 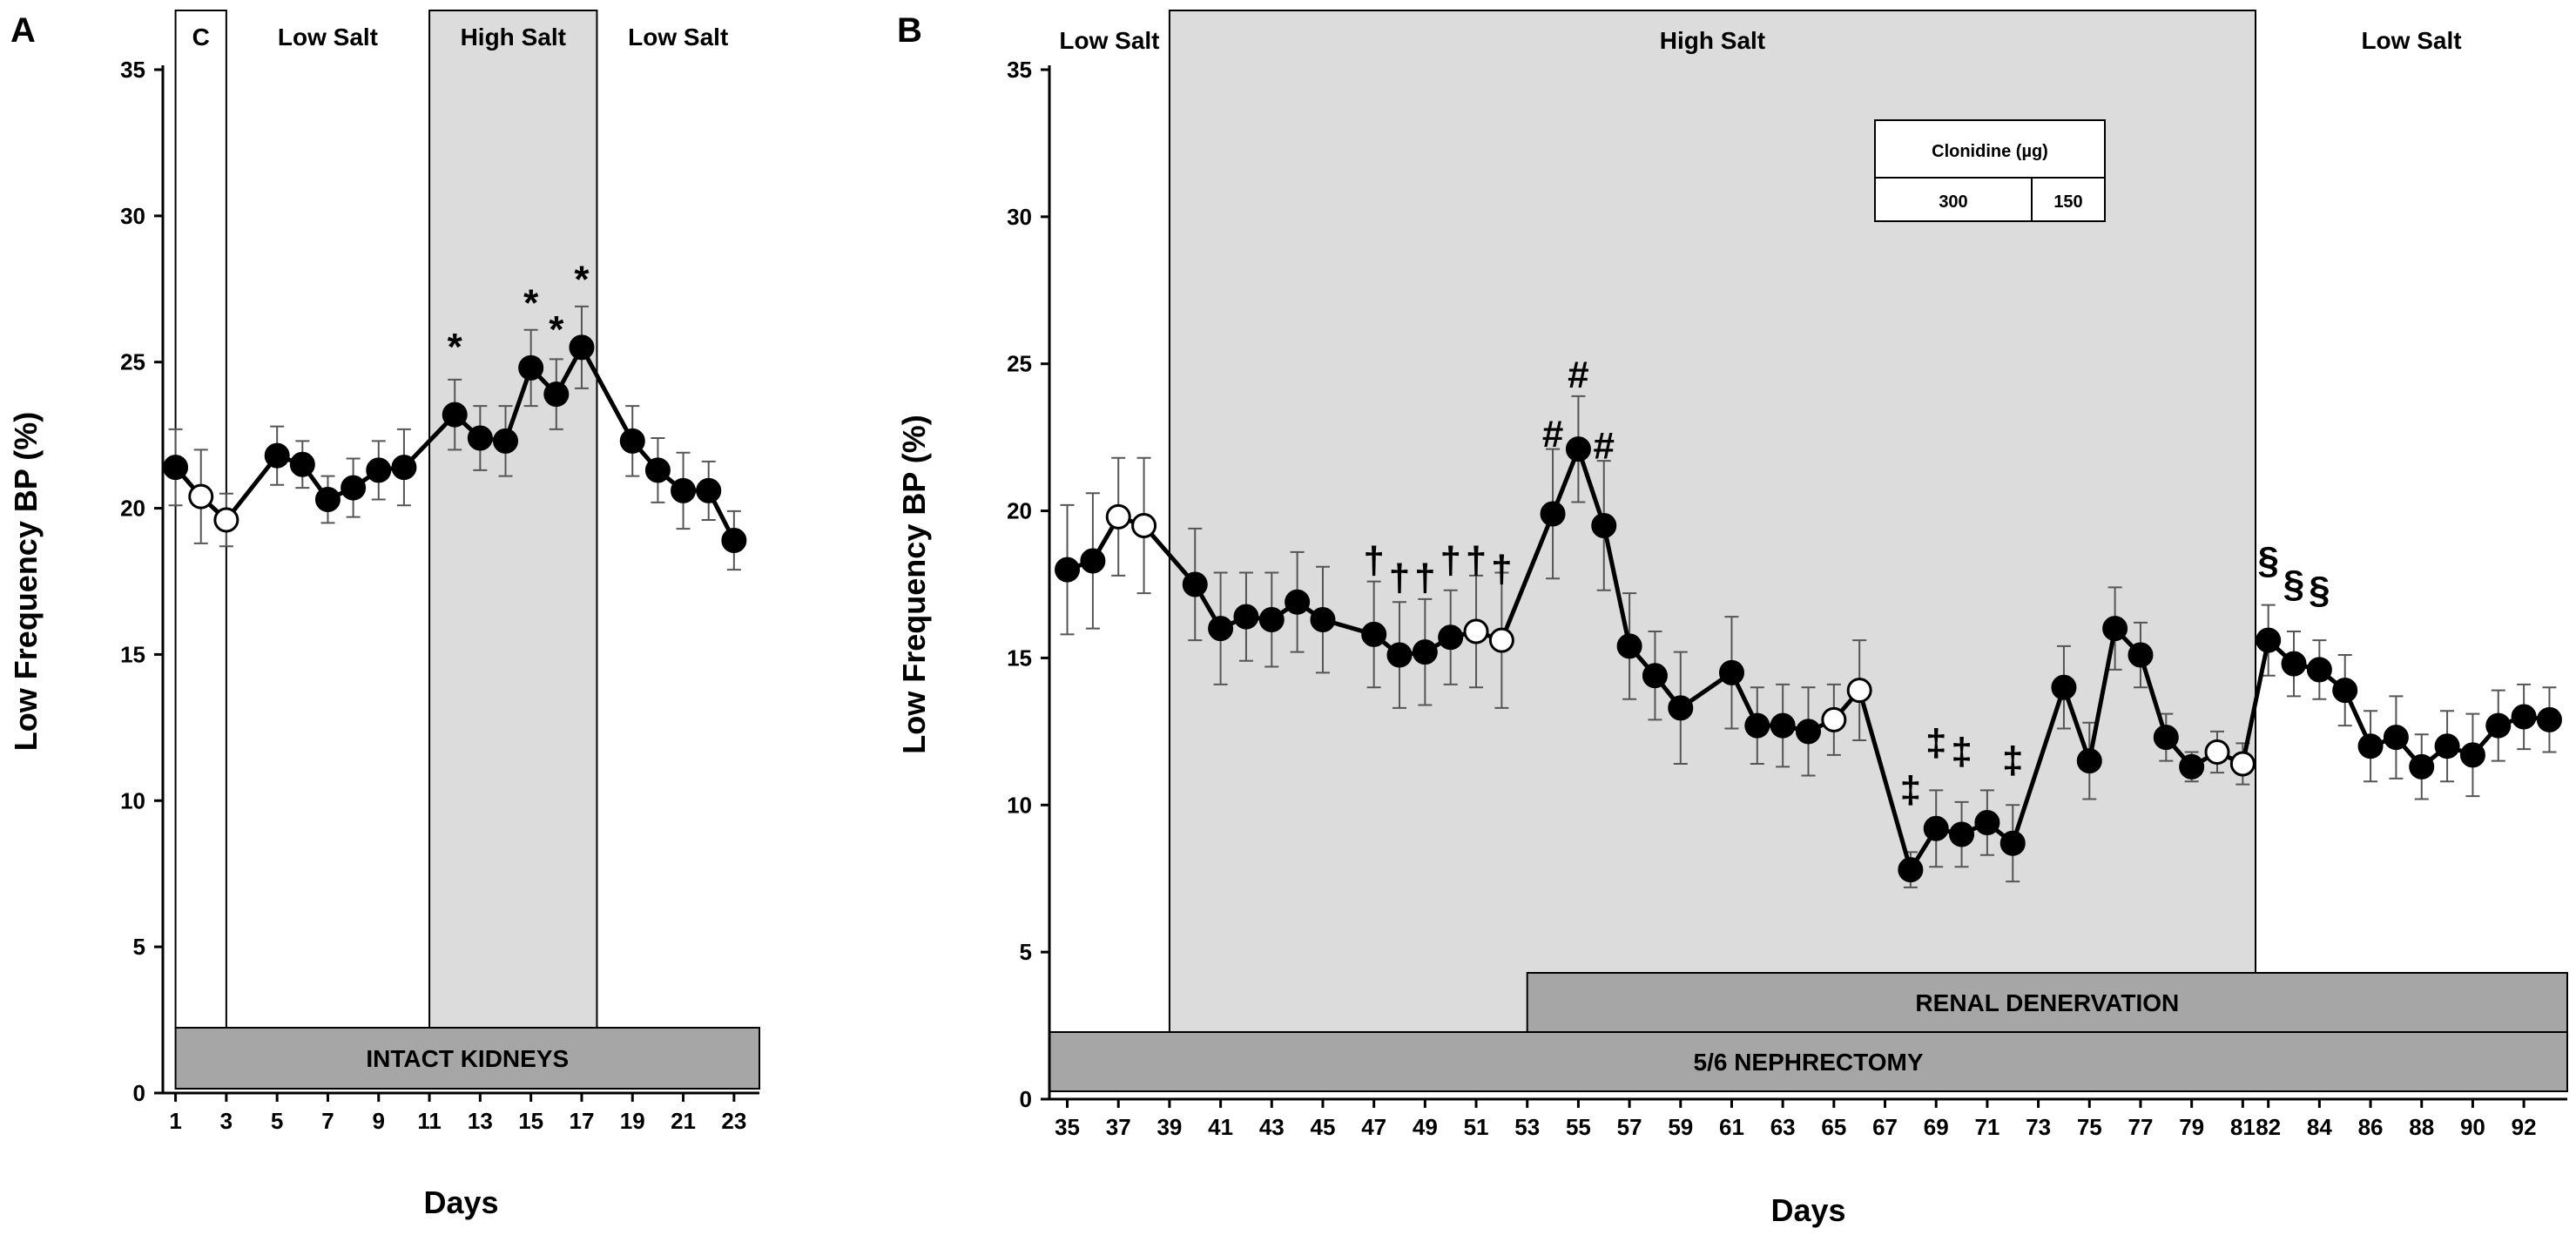 What do you see at coordinates (1680, 1127) in the screenshot?
I see `x-tick-label: 59` at bounding box center [1680, 1127].